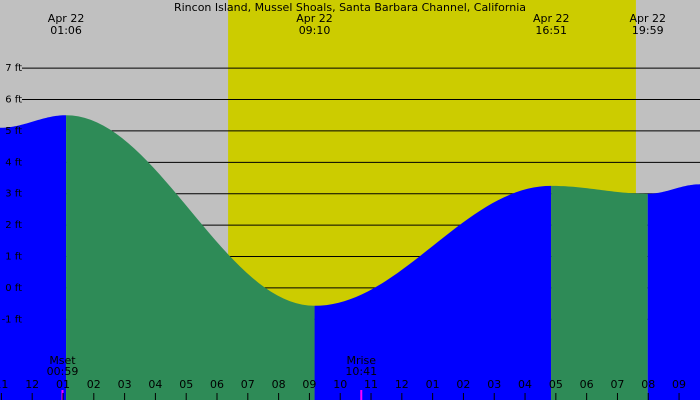 This screenshot has width=700, height=400. What do you see at coordinates (13, 194) in the screenshot?
I see `y-tick-label: 3 ft` at bounding box center [13, 194].